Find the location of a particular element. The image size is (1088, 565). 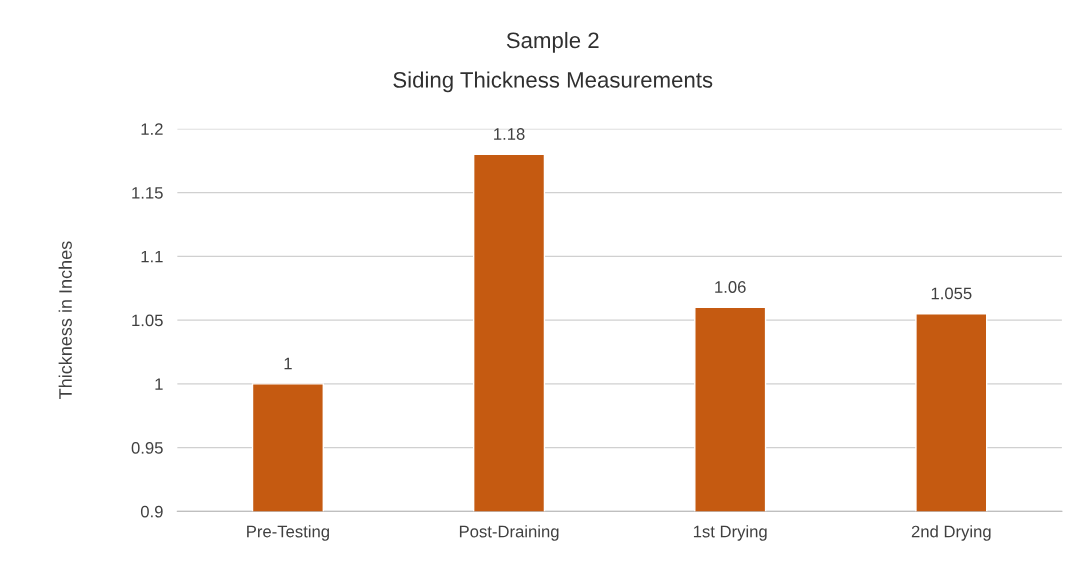

y-tick-label: 1.2 is located at coordinates (152, 129).